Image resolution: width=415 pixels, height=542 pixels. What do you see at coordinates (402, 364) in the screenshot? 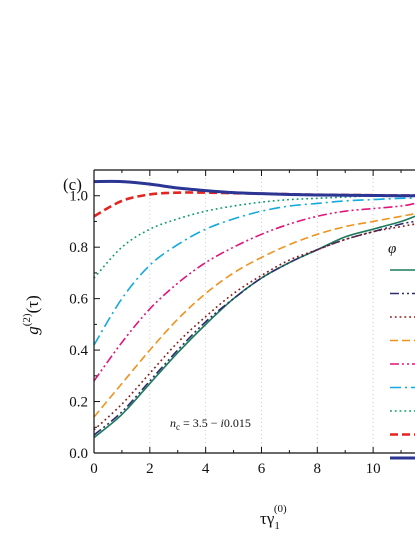
I see `legend` at bounding box center [402, 364].